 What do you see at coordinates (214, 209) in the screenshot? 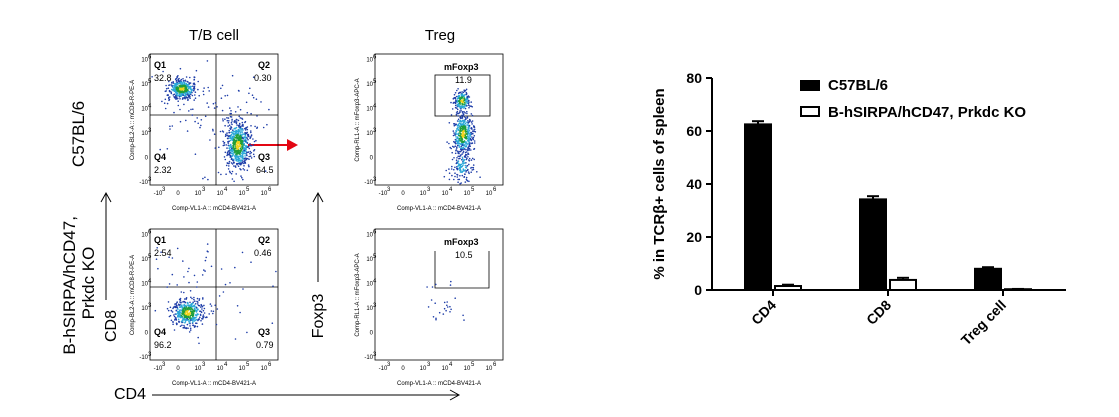
I see `wt-tb-xlabel: Comp-VL1-A :: mCD4-BV421-A` at bounding box center [214, 209].